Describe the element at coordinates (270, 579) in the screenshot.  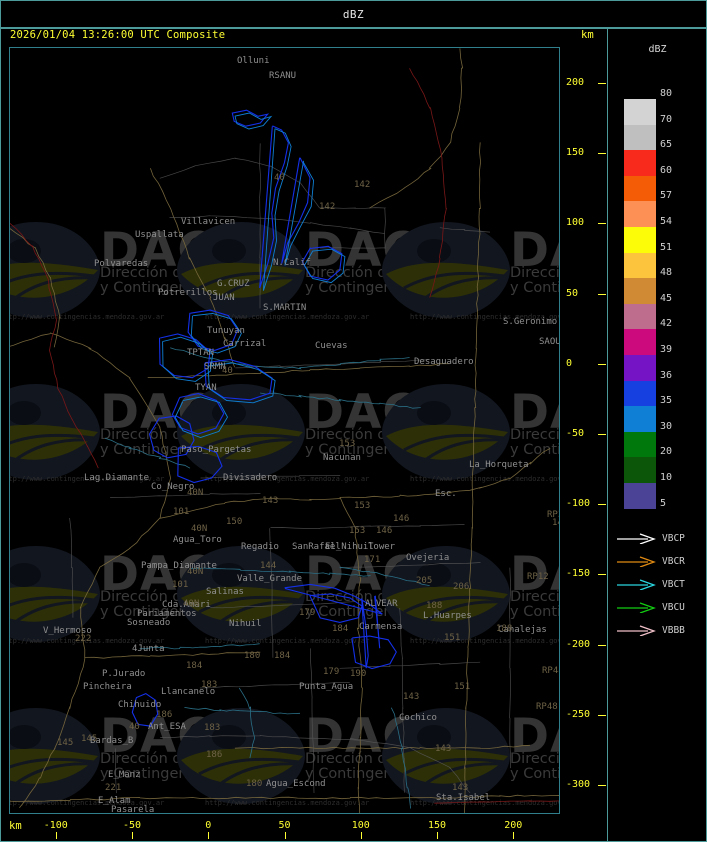
I see `map-place-label: Valle_Grande` at that location.